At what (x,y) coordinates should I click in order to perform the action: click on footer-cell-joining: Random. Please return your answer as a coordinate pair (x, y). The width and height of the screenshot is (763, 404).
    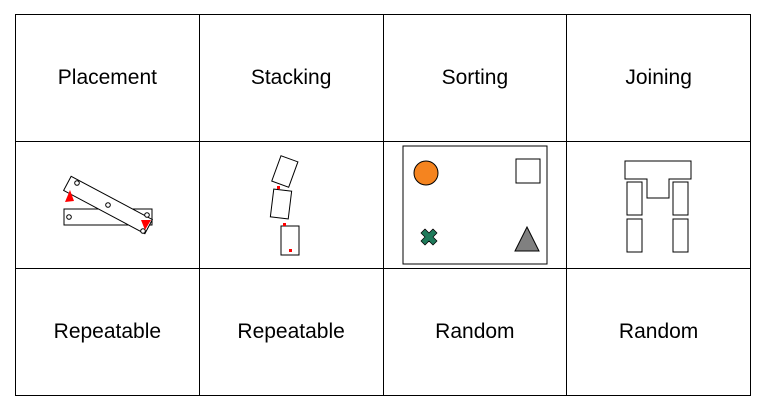
    Looking at the image, I should click on (658, 332).